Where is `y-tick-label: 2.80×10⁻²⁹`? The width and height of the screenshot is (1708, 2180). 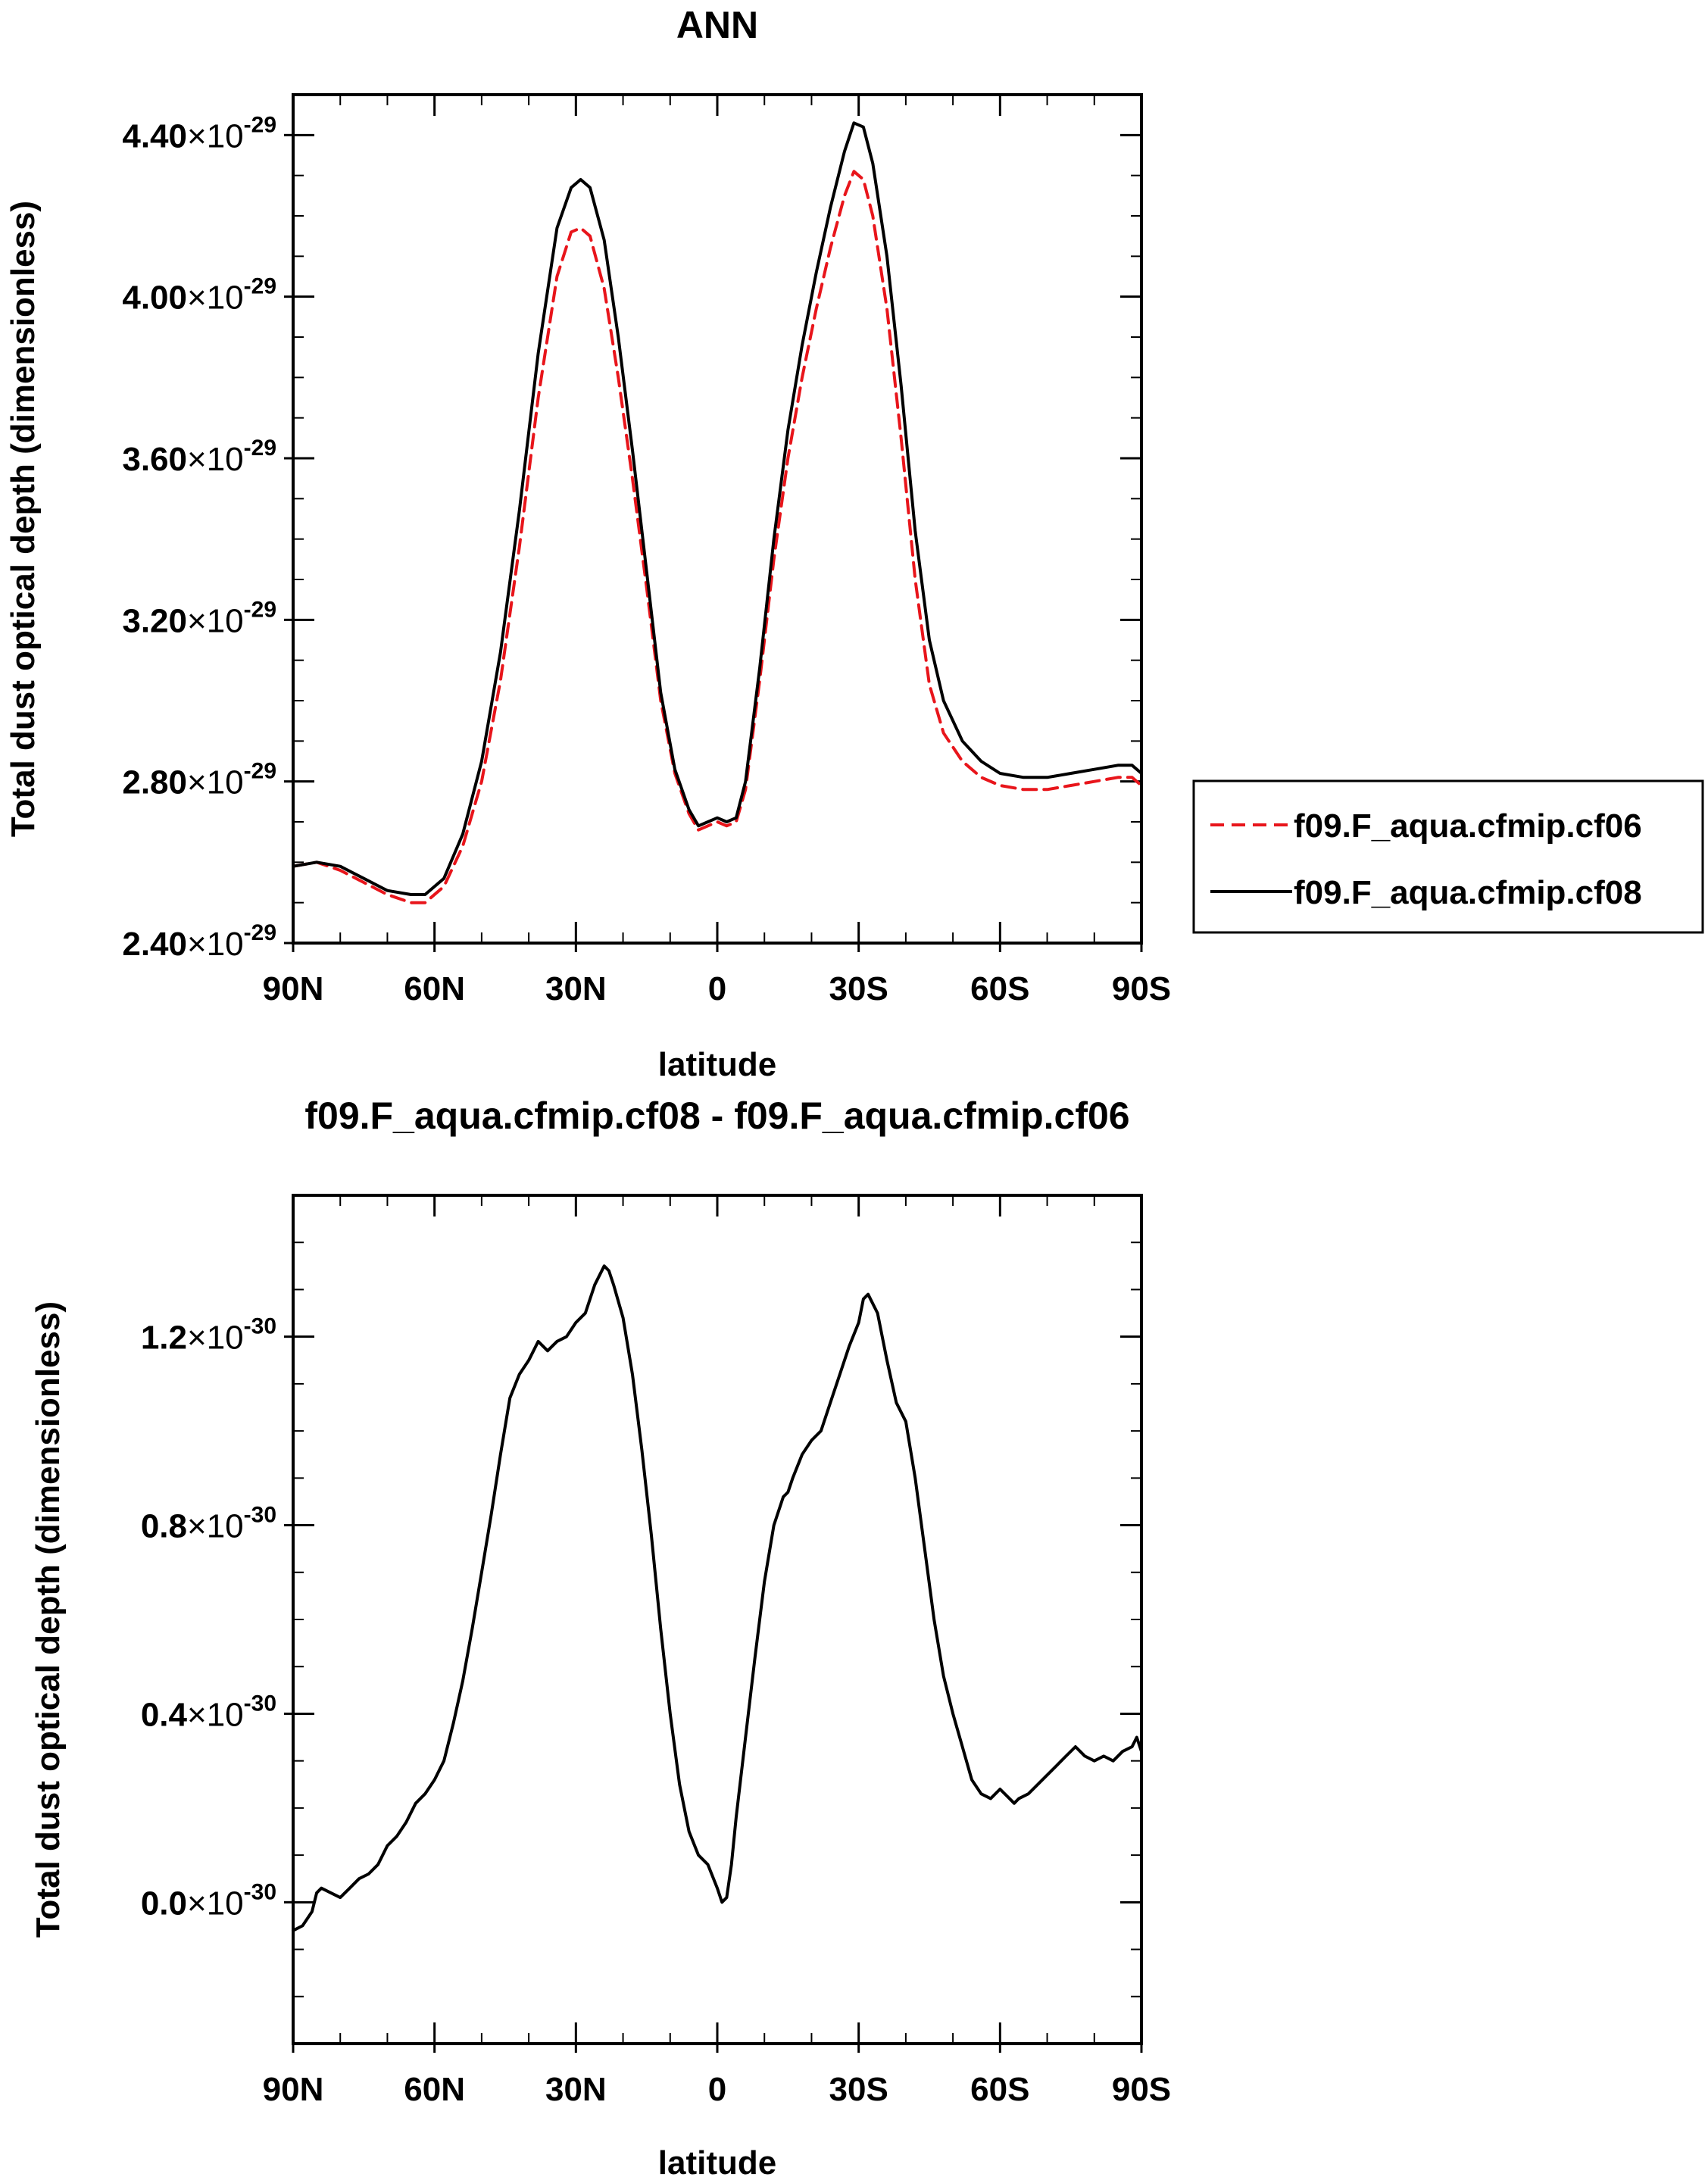 y-tick-label: 2.80×10⁻²⁹ is located at coordinates (199, 780).